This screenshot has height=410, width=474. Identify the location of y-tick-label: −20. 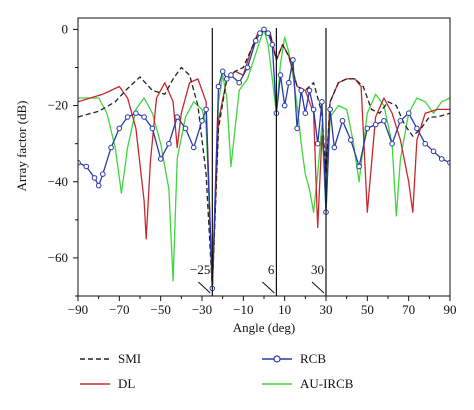
(58, 105).